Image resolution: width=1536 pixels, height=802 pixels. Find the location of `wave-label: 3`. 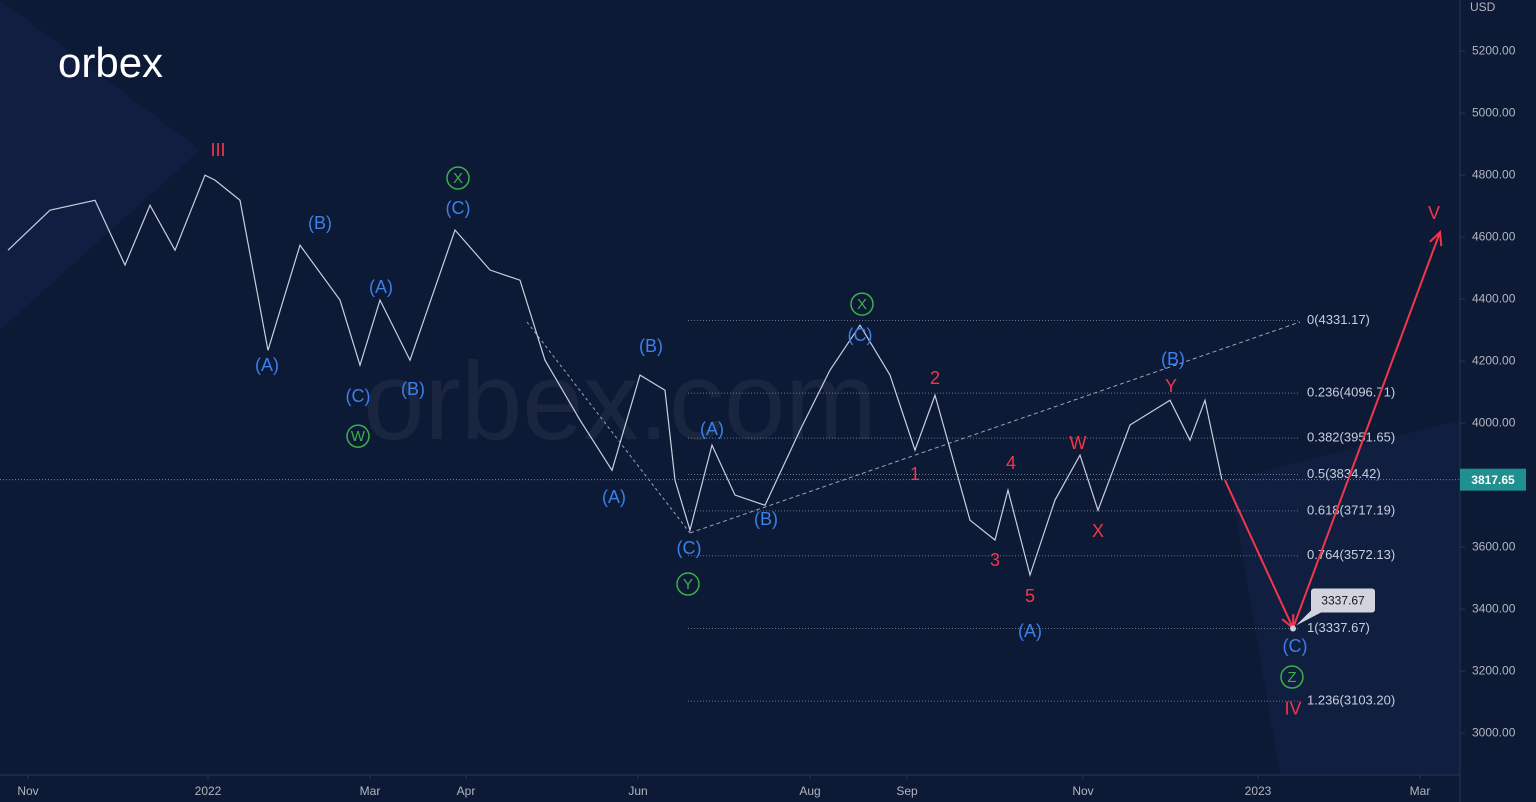

wave-label: 3 is located at coordinates (995, 560).